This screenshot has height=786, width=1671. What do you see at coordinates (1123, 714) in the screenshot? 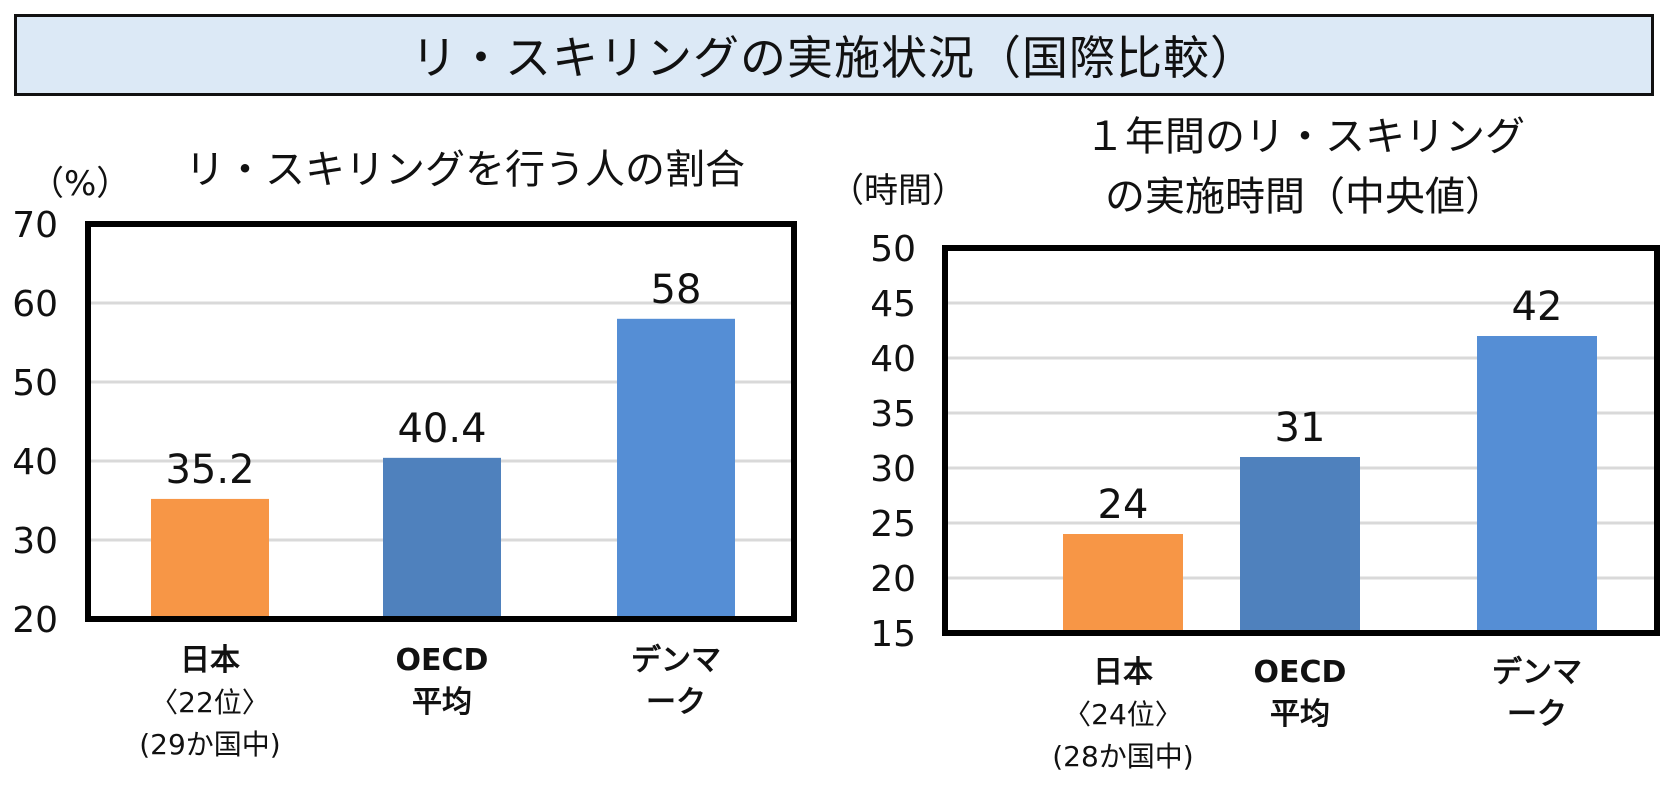
I see `chart-2-category-sublabel: 〈24位〉` at bounding box center [1123, 714].